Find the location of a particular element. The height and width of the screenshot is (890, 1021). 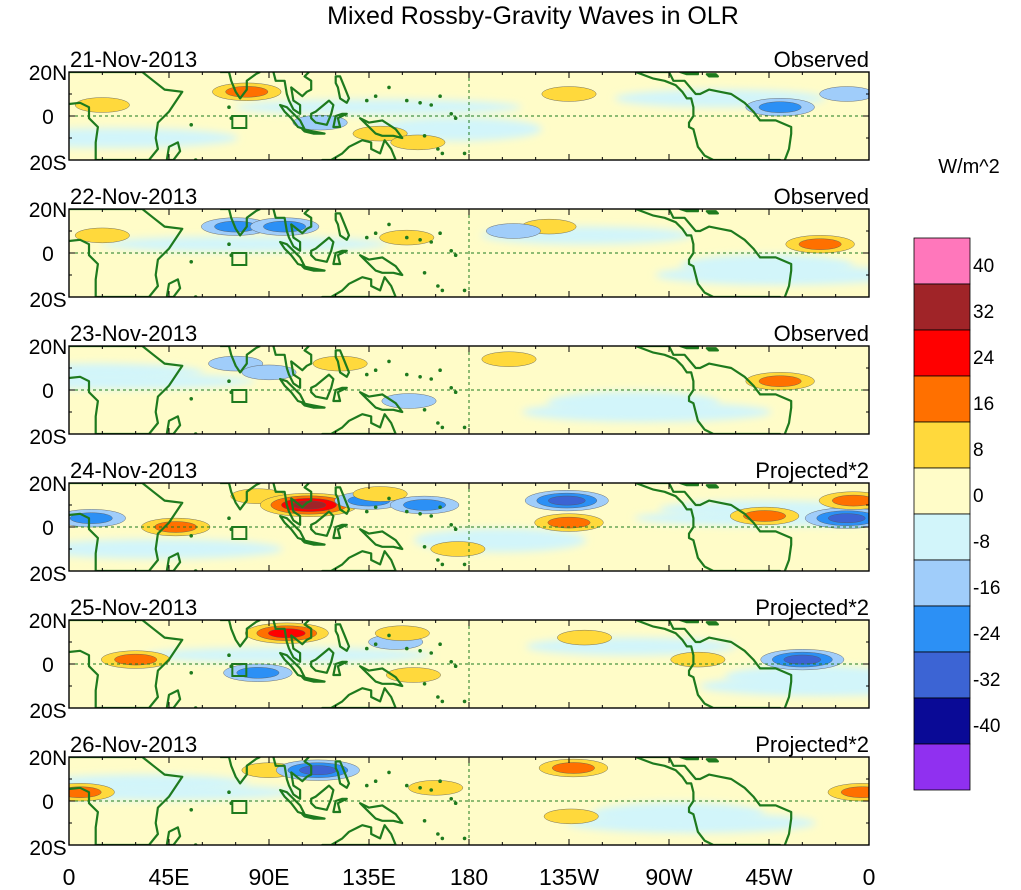

x-tick-label: 135W is located at coordinates (569, 877).